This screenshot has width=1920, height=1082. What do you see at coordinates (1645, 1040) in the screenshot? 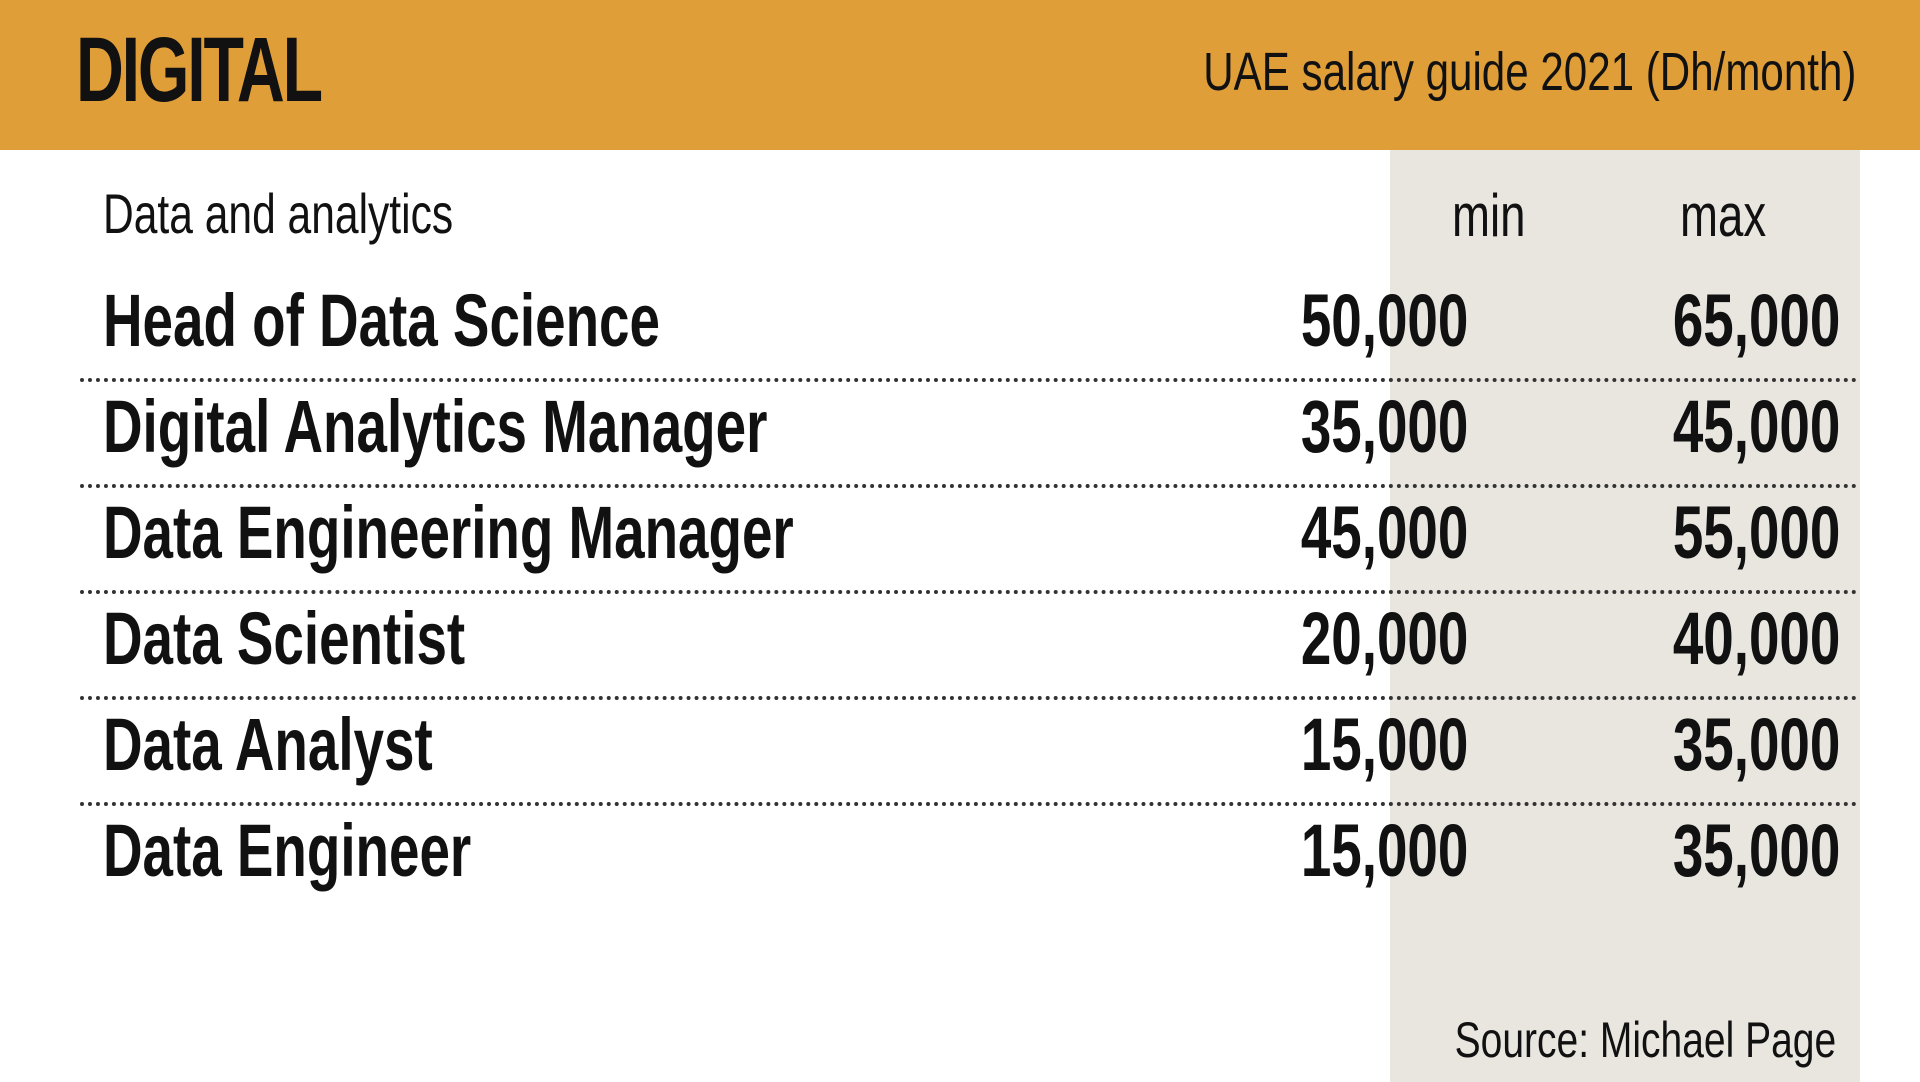
I see `source-credit: Source: Michael Page` at bounding box center [1645, 1040].